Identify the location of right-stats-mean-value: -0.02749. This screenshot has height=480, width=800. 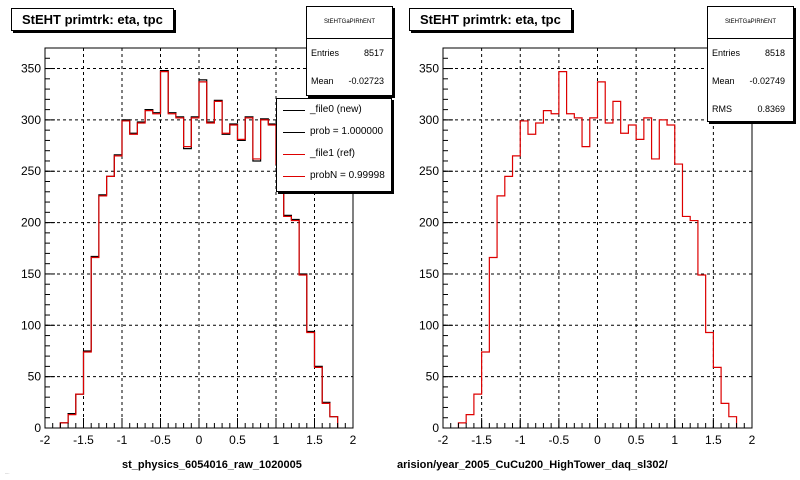
(767, 81).